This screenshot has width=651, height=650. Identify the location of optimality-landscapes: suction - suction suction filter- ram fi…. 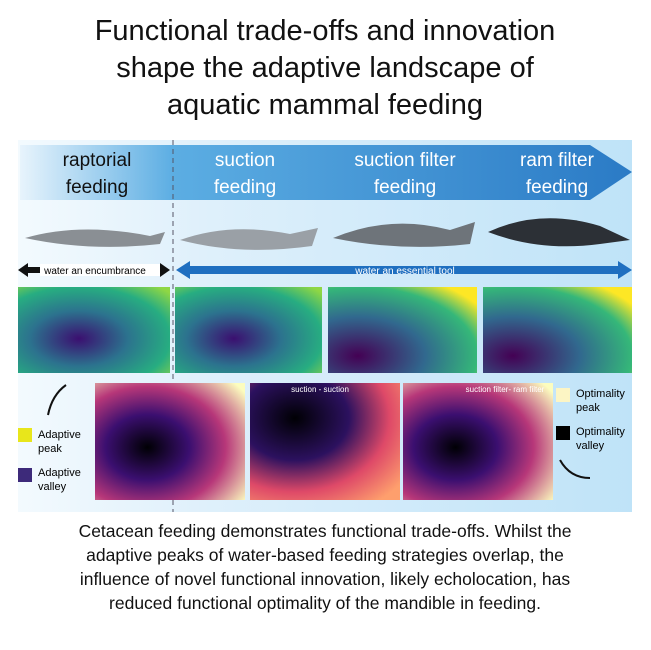
(324, 441).